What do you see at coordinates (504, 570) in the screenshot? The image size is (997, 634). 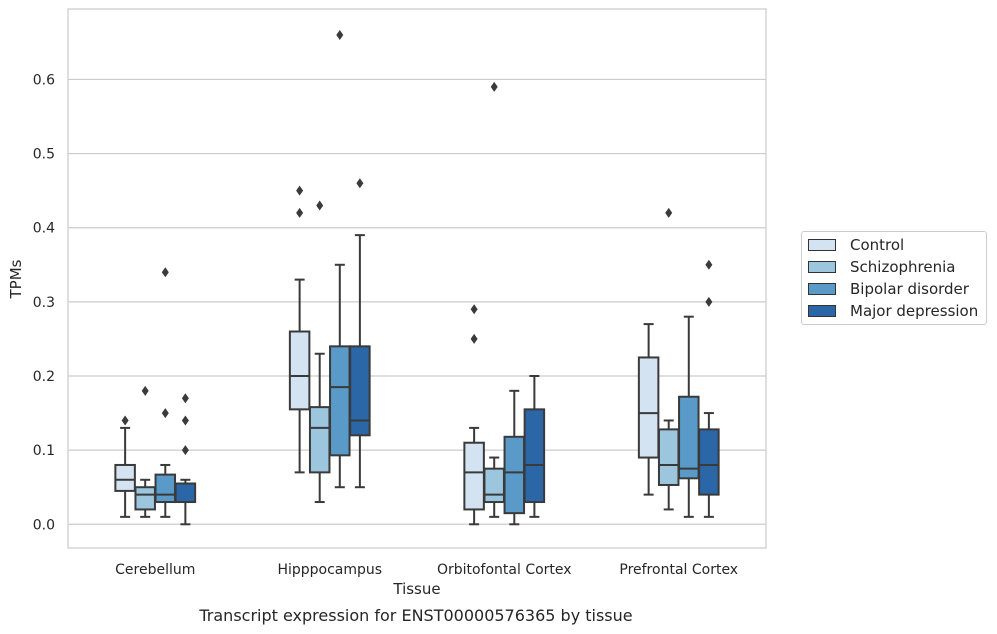 I see `x-tick-label: Orbitofontal Cortex` at bounding box center [504, 570].